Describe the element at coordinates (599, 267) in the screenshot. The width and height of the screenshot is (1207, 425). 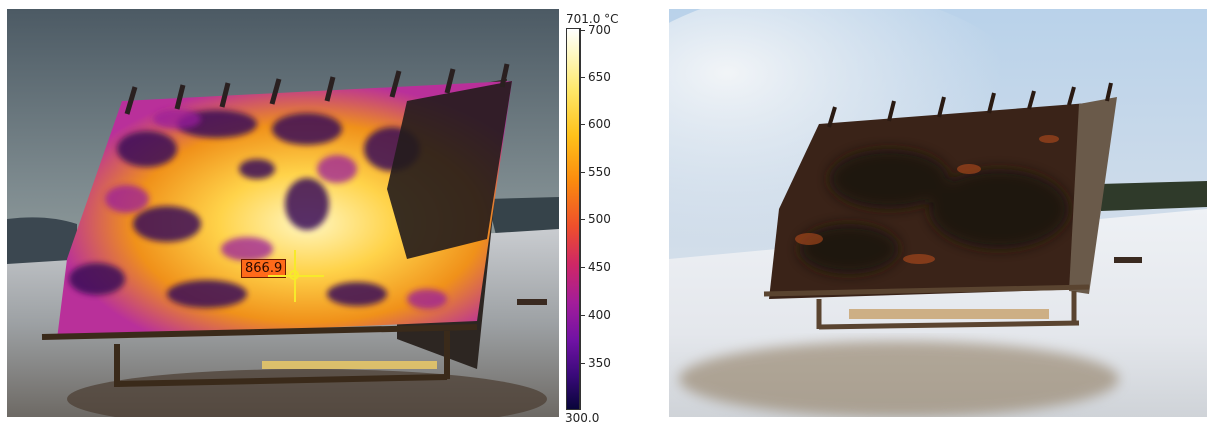
I see `scale-tick-label: 450` at that location.